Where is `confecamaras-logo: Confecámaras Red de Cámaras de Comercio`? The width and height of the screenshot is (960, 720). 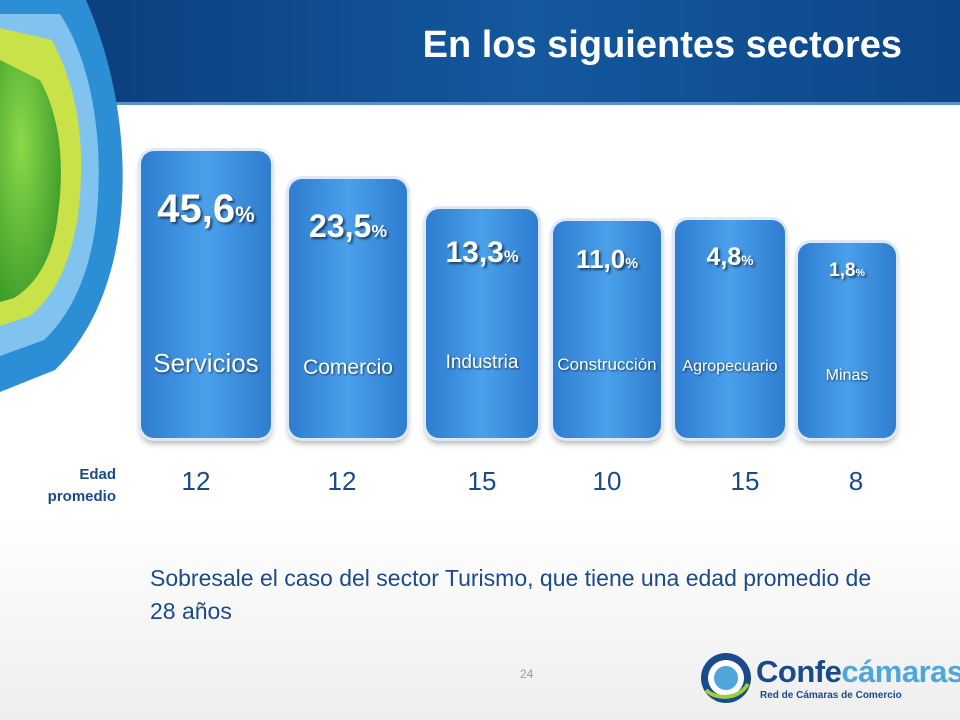
confecamaras-logo: Confecámaras Red de Cámaras de Comercio is located at coordinates (829, 679).